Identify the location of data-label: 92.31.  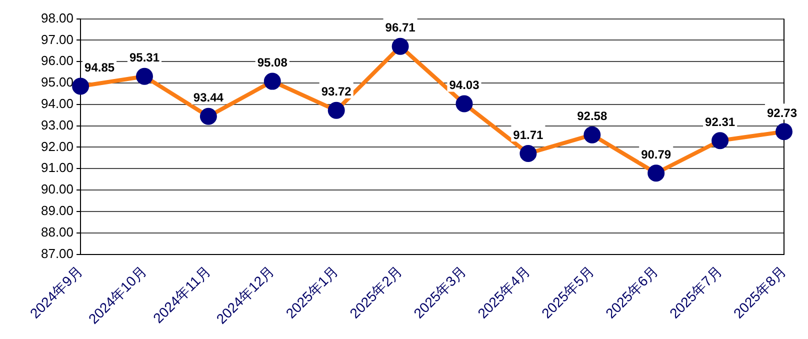
(720, 121).